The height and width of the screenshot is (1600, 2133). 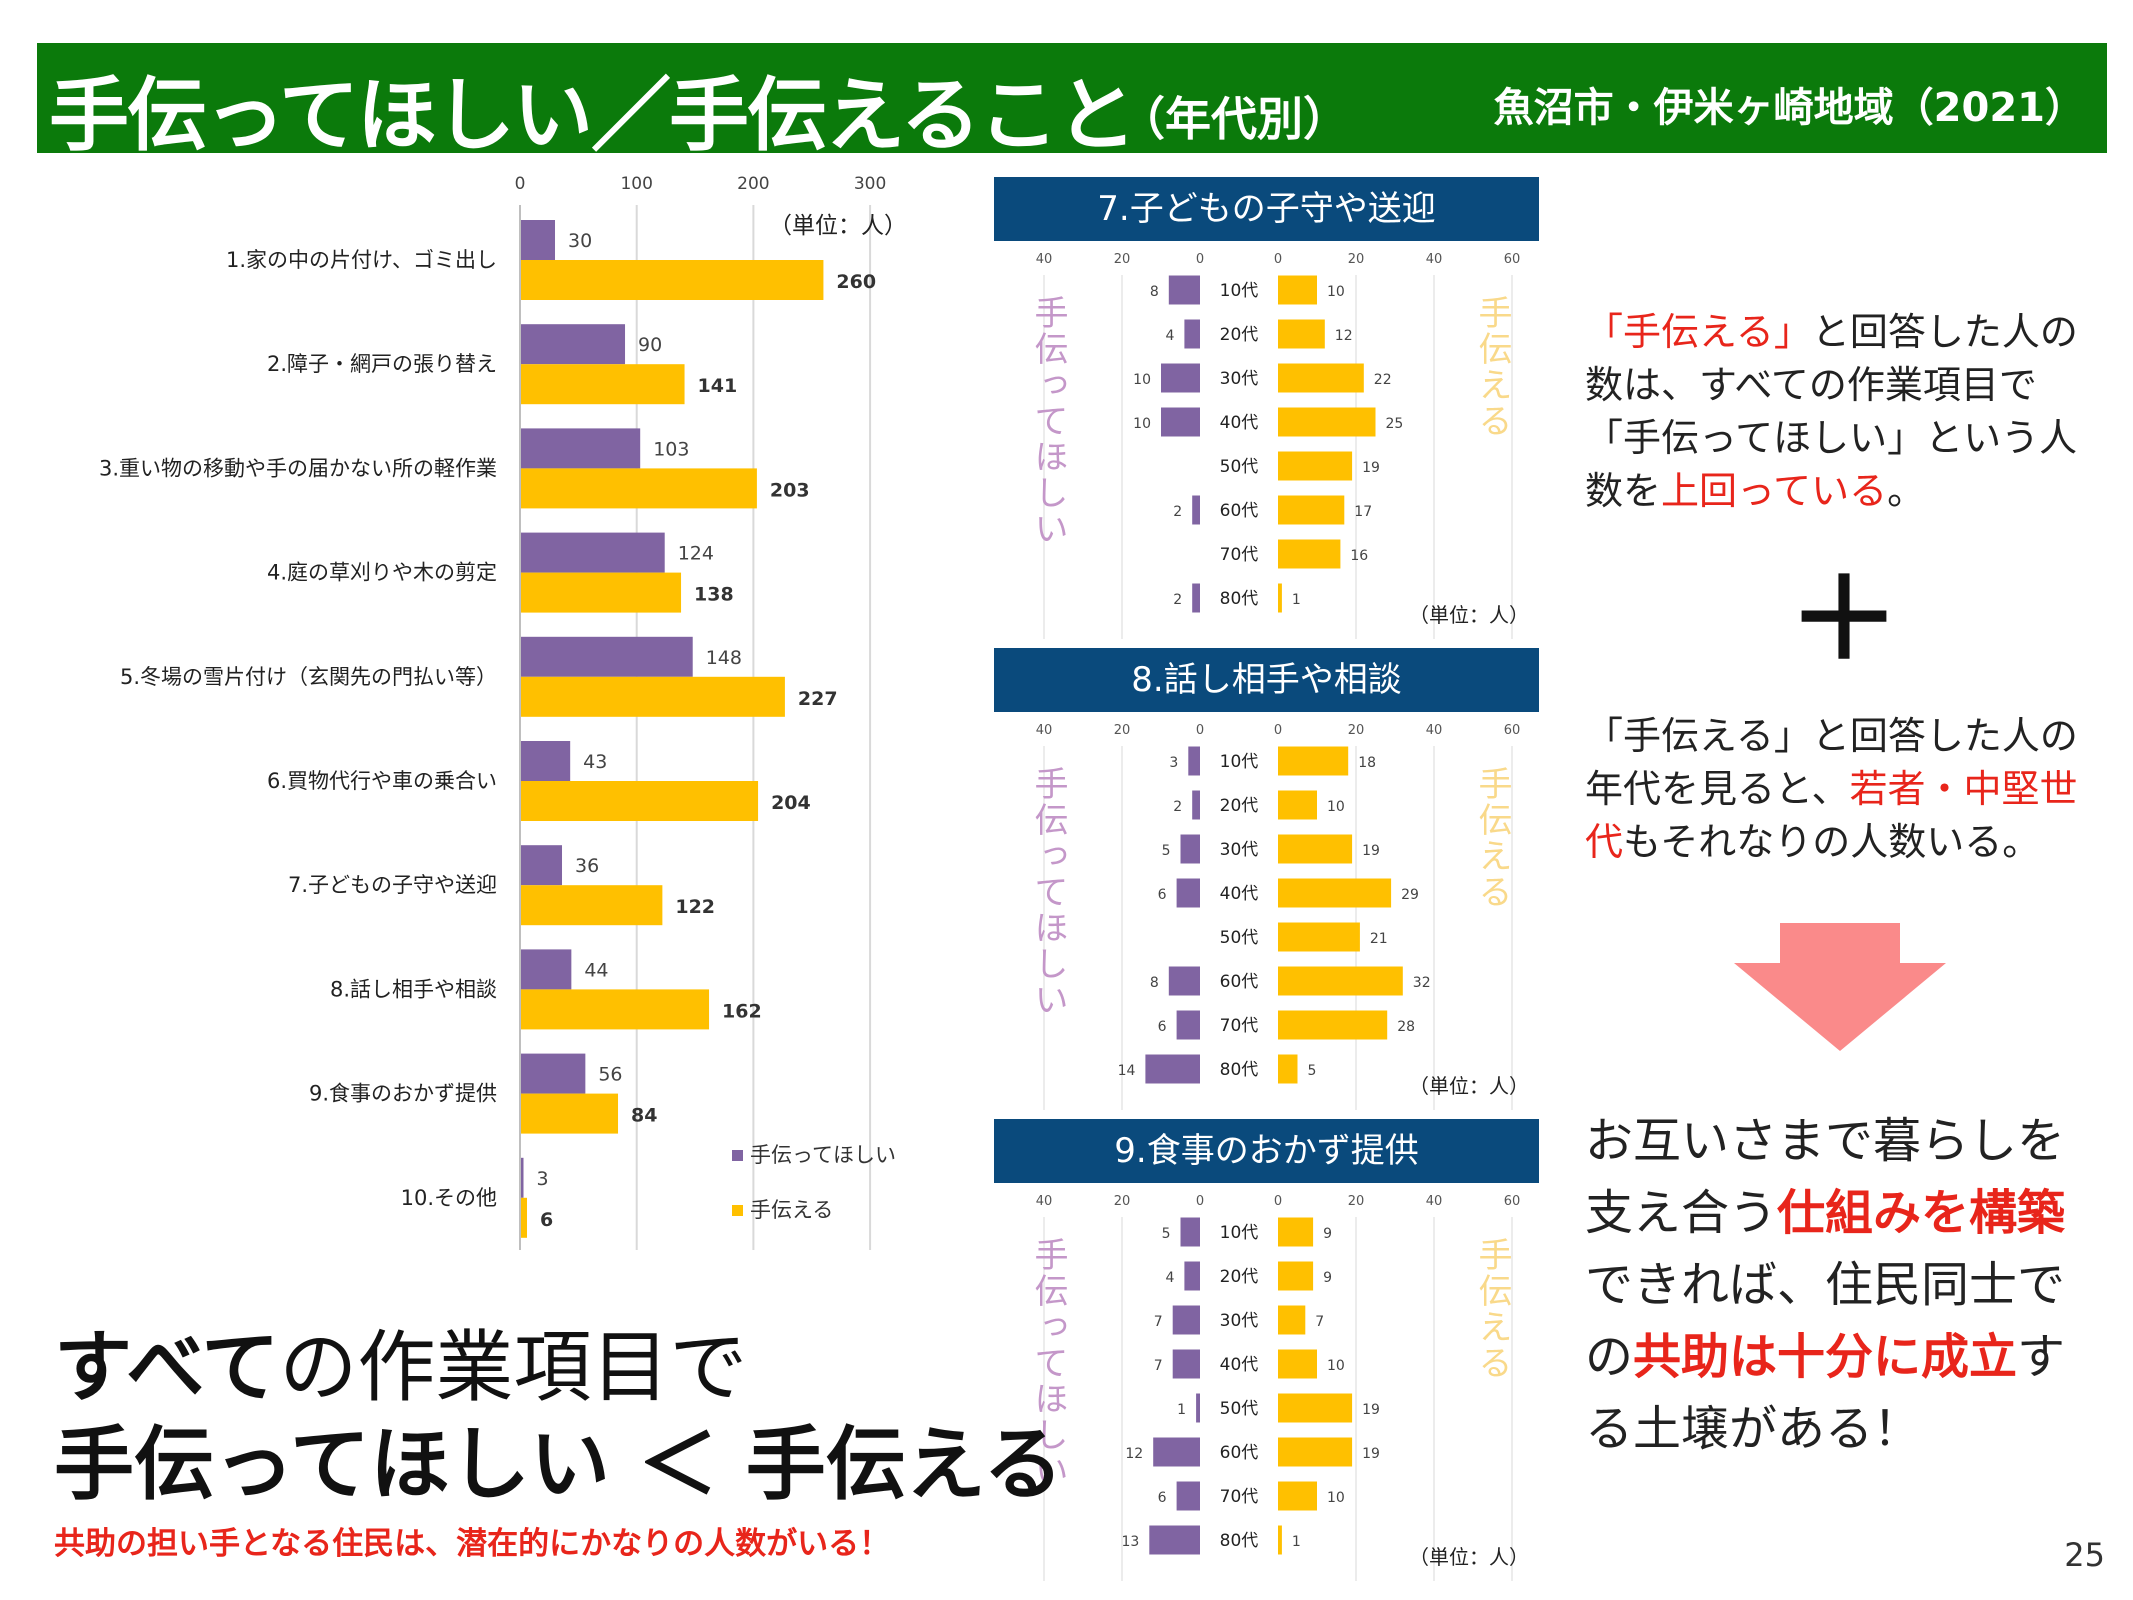 I want to click on legend-label-can-help: 手伝える, so click(x=791, y=1210).